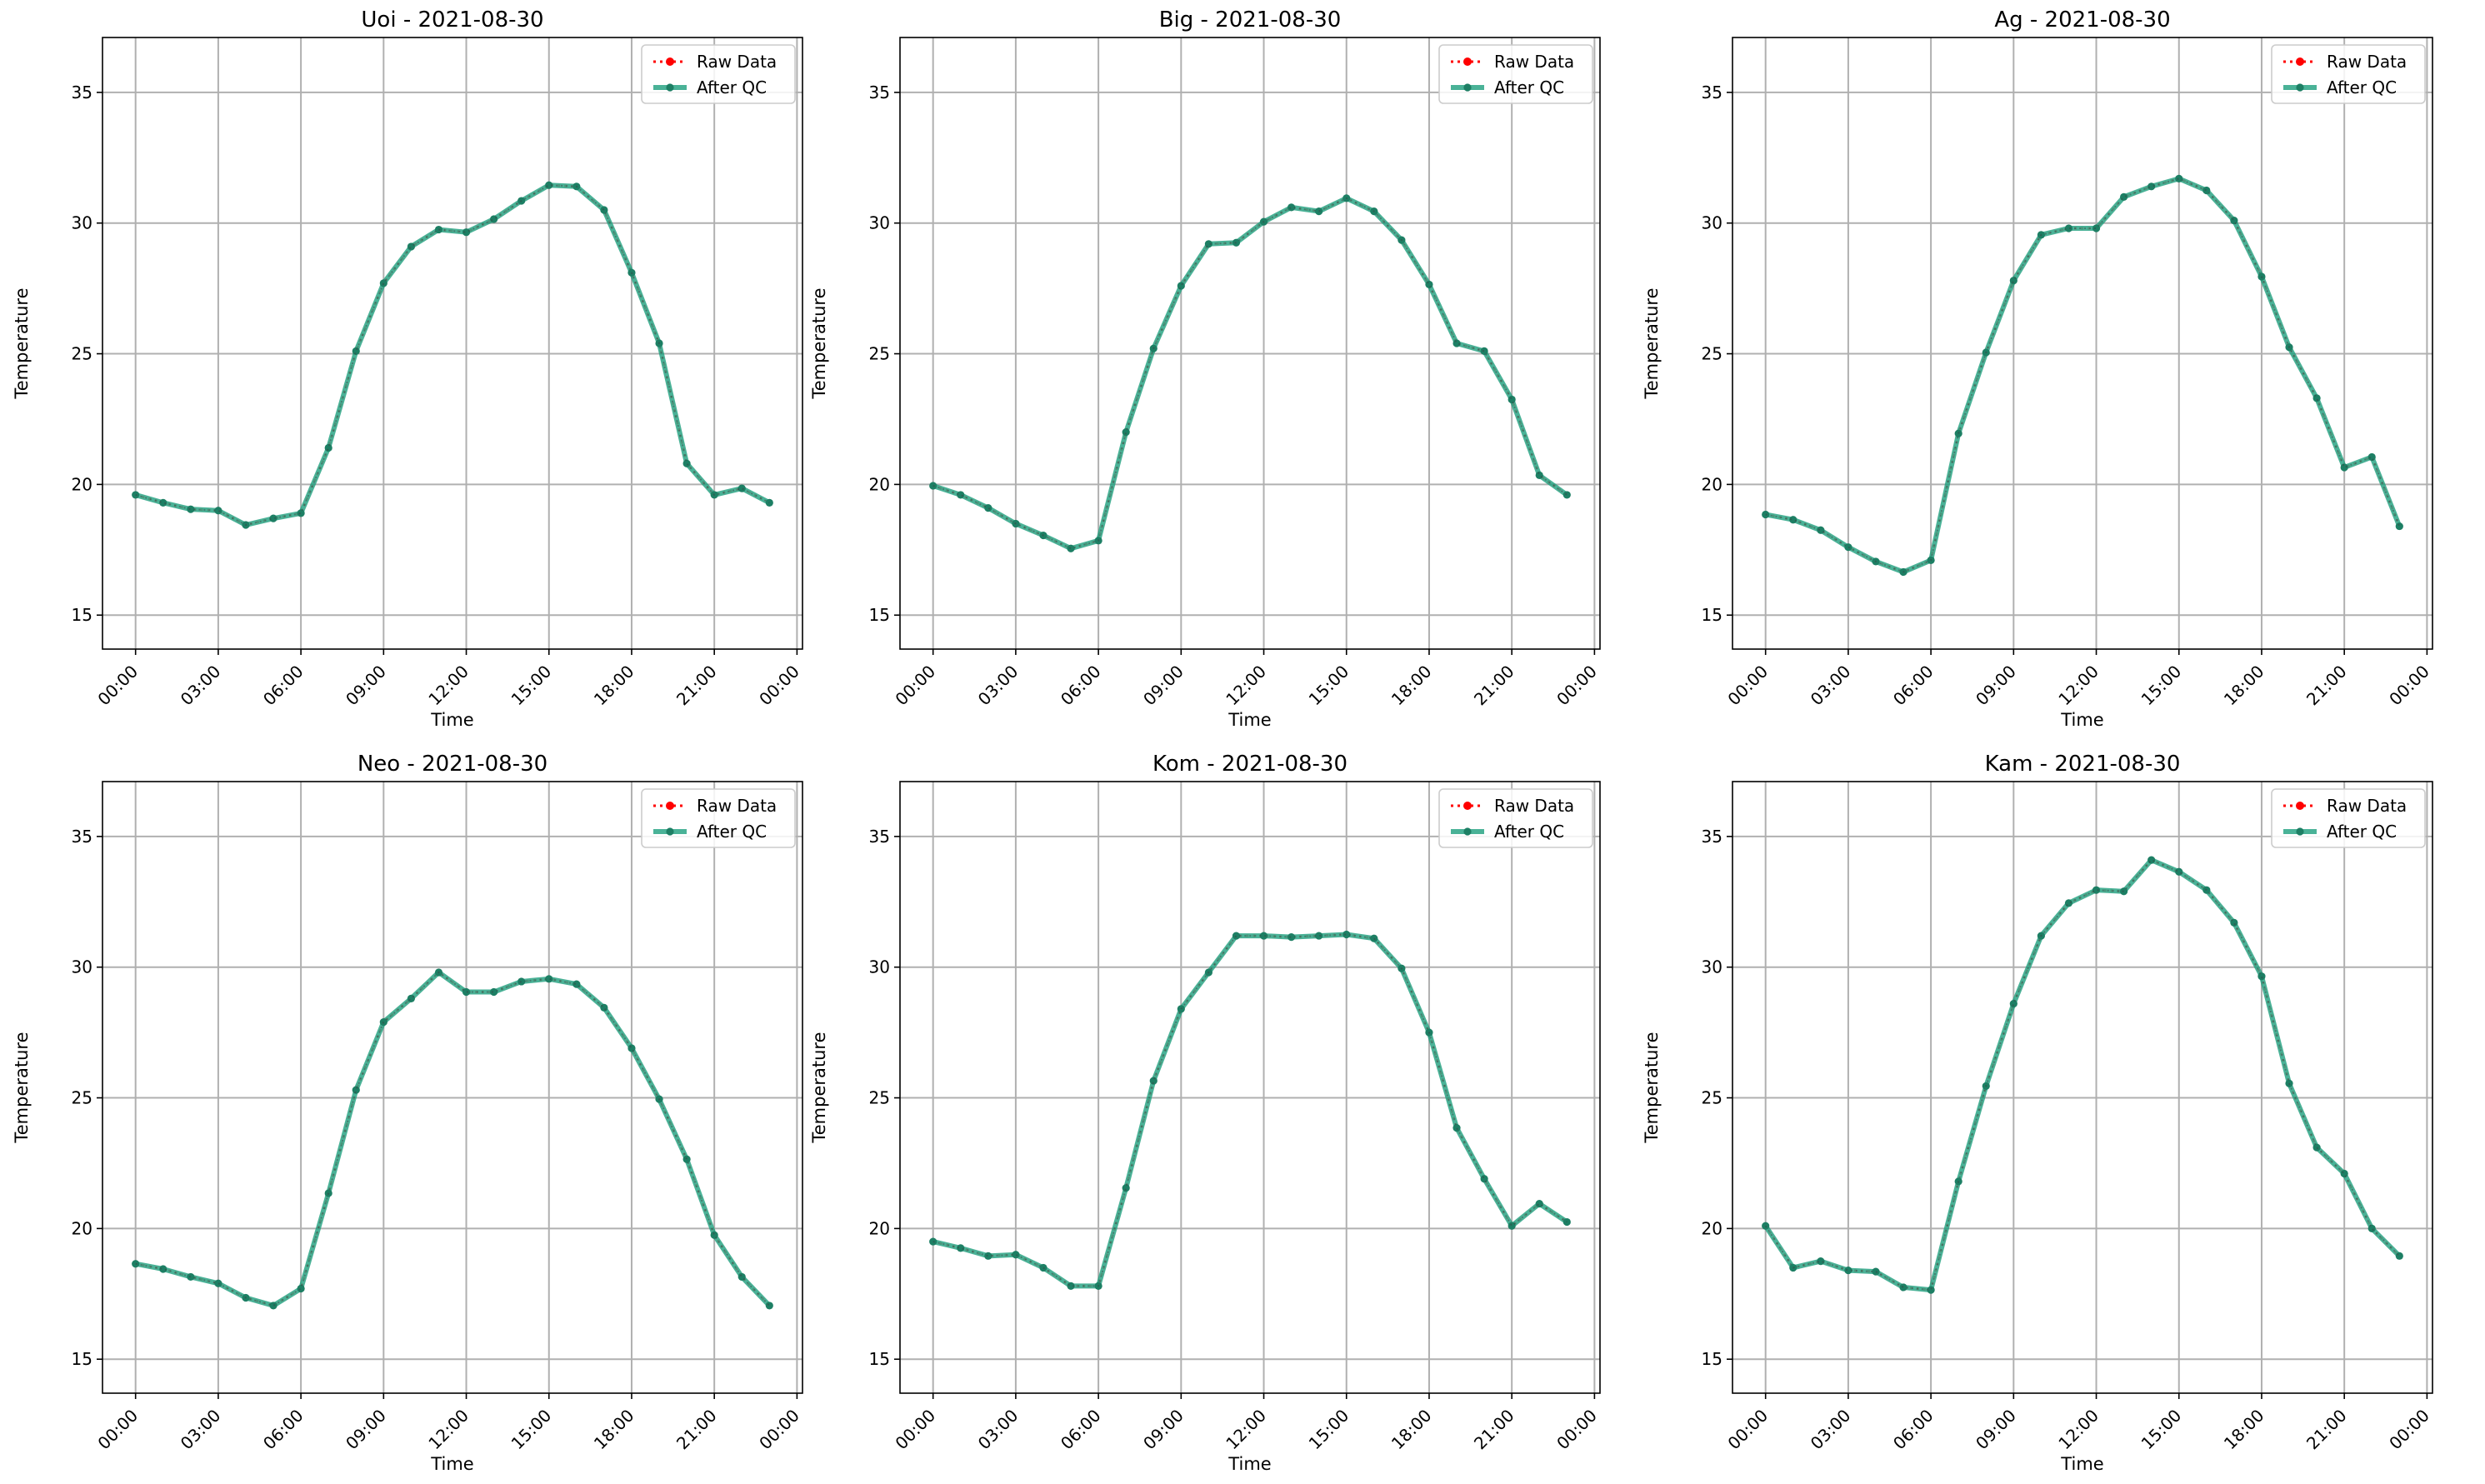 The width and height of the screenshot is (2485, 1484). I want to click on chart-title: Big - 2021-08-30, so click(1250, 19).